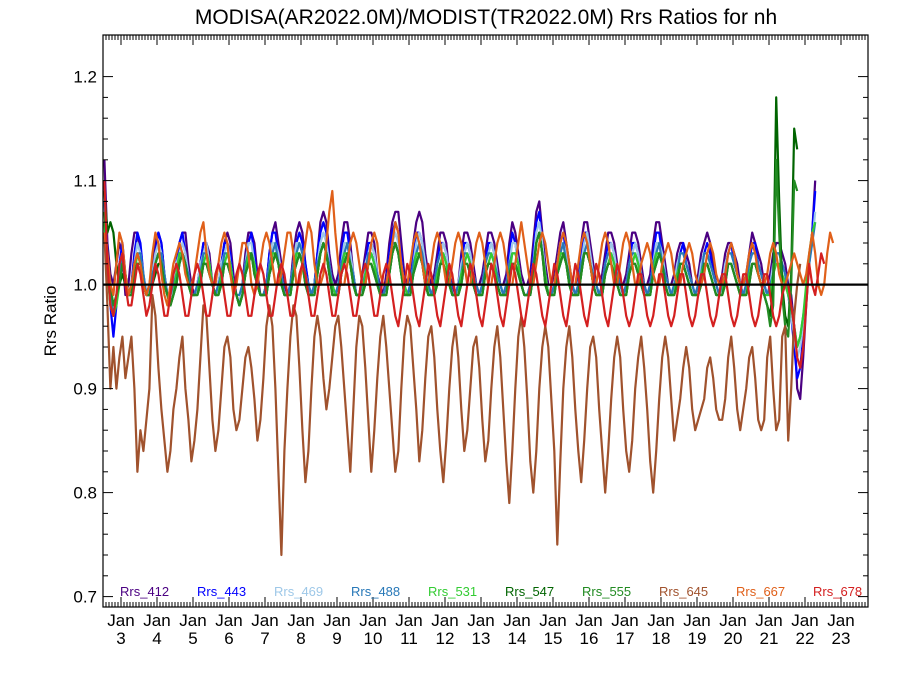 The width and height of the screenshot is (900, 675). What do you see at coordinates (192, 638) in the screenshot?
I see `x-tick-label-year: 5` at bounding box center [192, 638].